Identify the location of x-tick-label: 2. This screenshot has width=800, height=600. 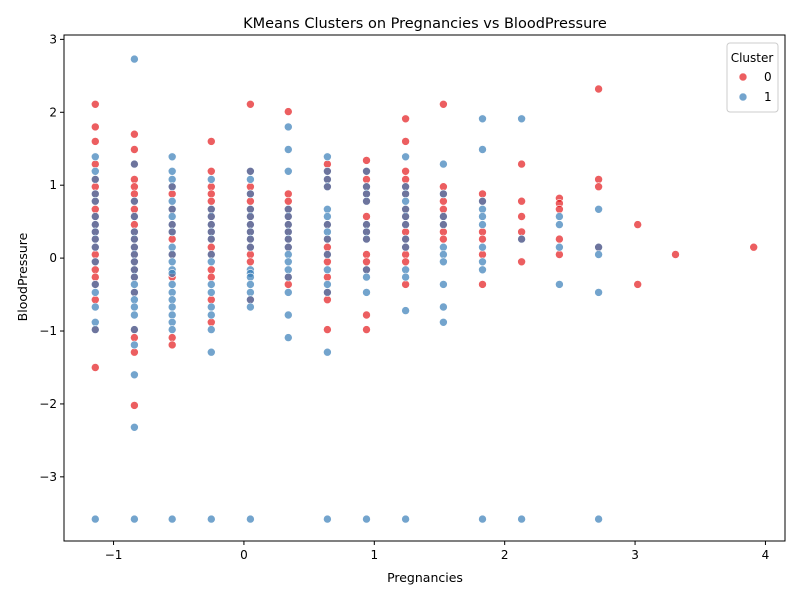
(505, 555).